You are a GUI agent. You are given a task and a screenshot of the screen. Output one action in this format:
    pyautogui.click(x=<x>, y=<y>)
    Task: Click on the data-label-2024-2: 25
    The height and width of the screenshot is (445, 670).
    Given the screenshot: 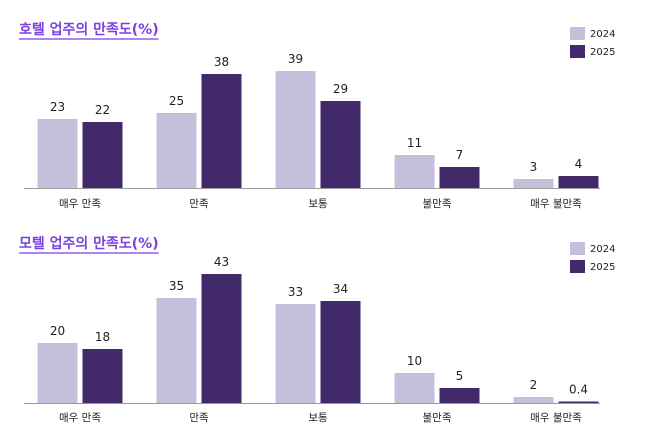 What is the action you would take?
    pyautogui.click(x=176, y=101)
    